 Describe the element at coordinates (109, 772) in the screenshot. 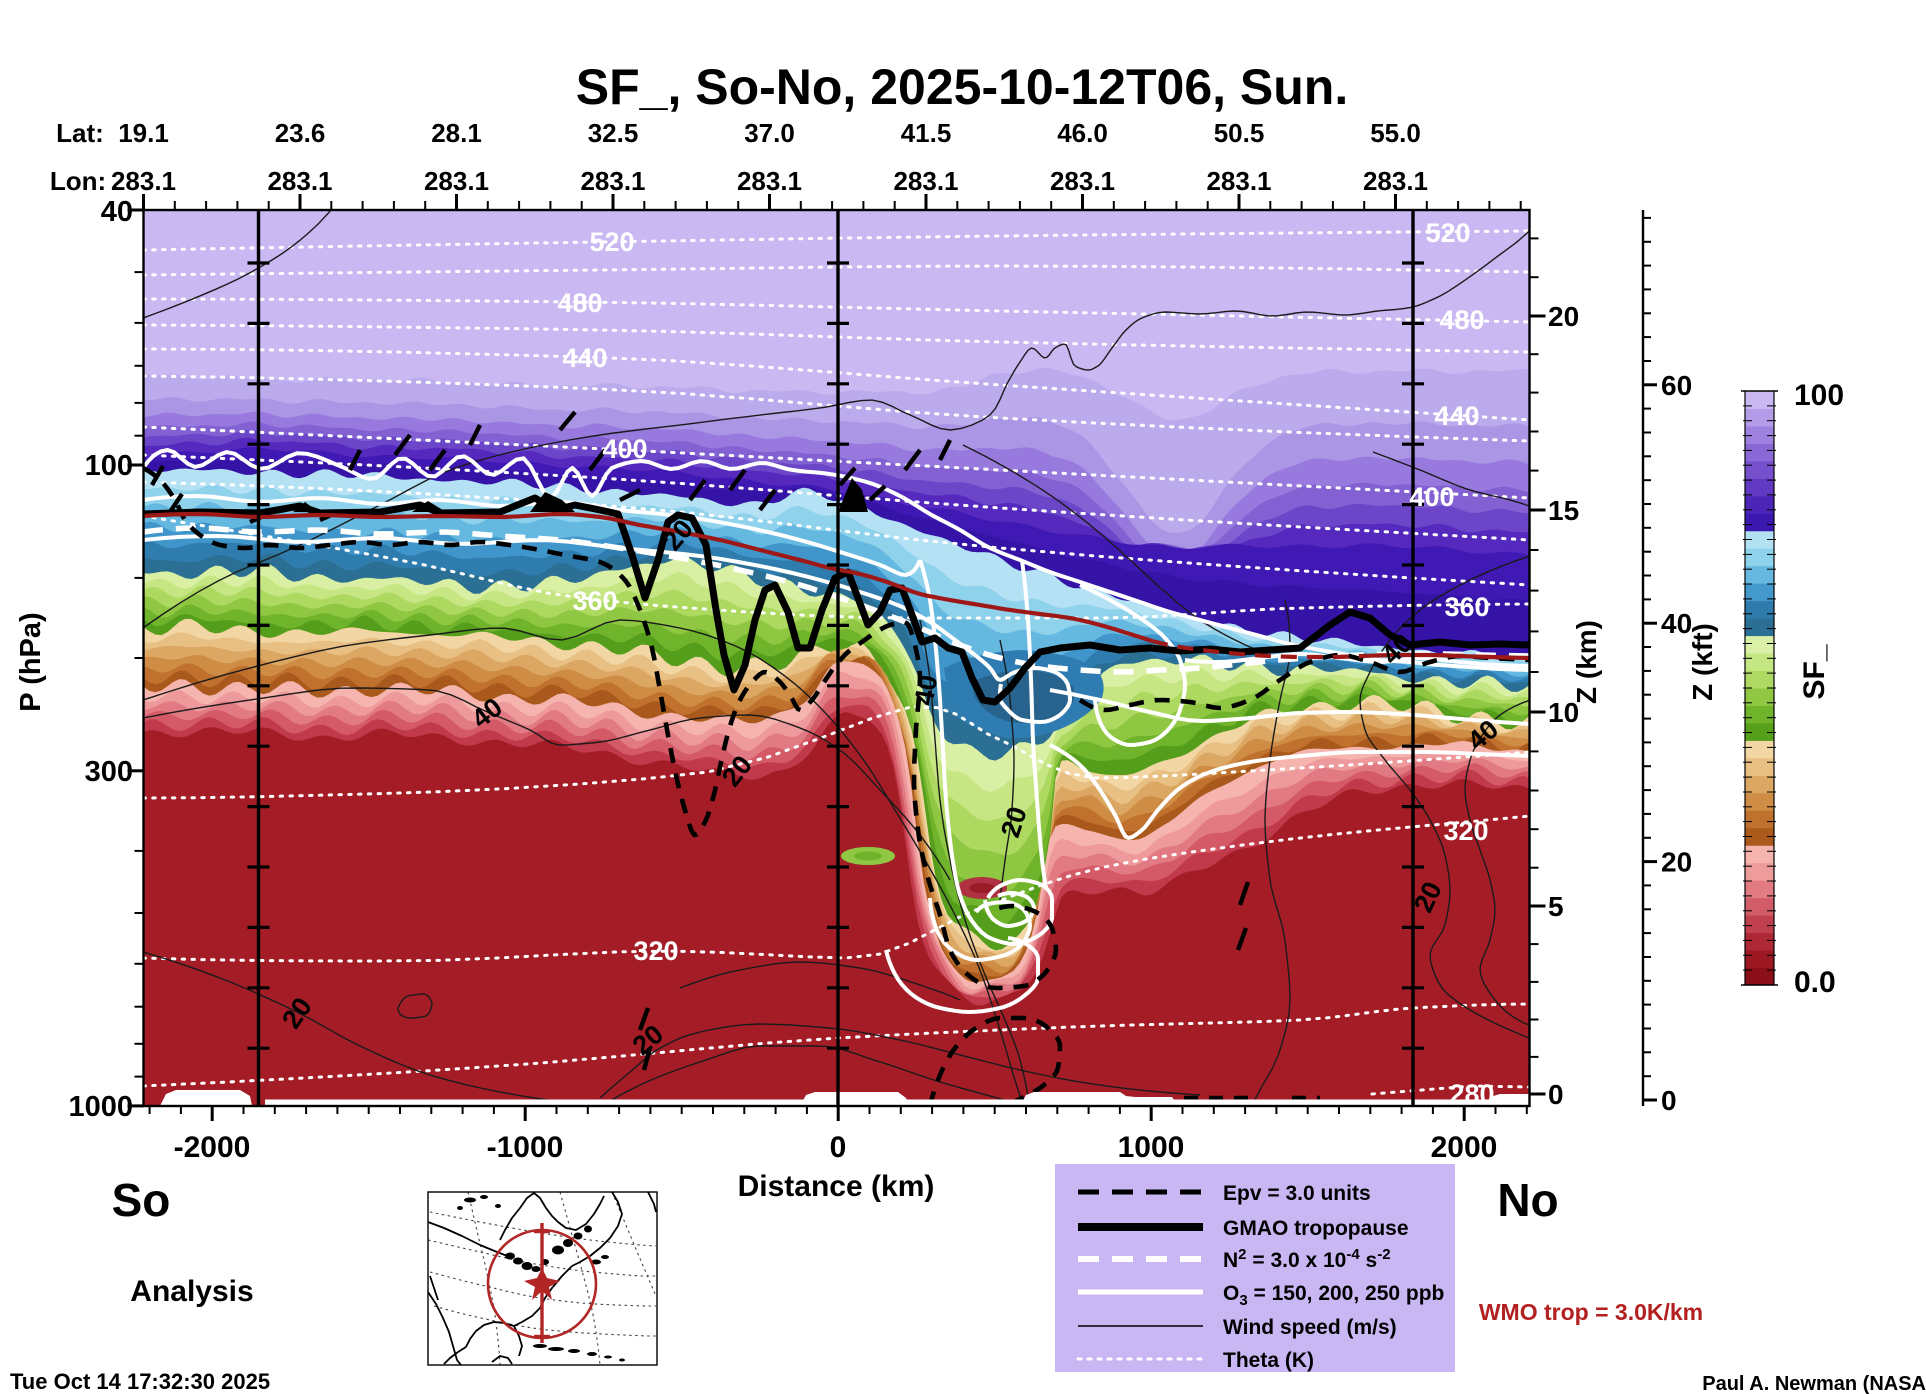

I see `svg-text: 300` at that location.